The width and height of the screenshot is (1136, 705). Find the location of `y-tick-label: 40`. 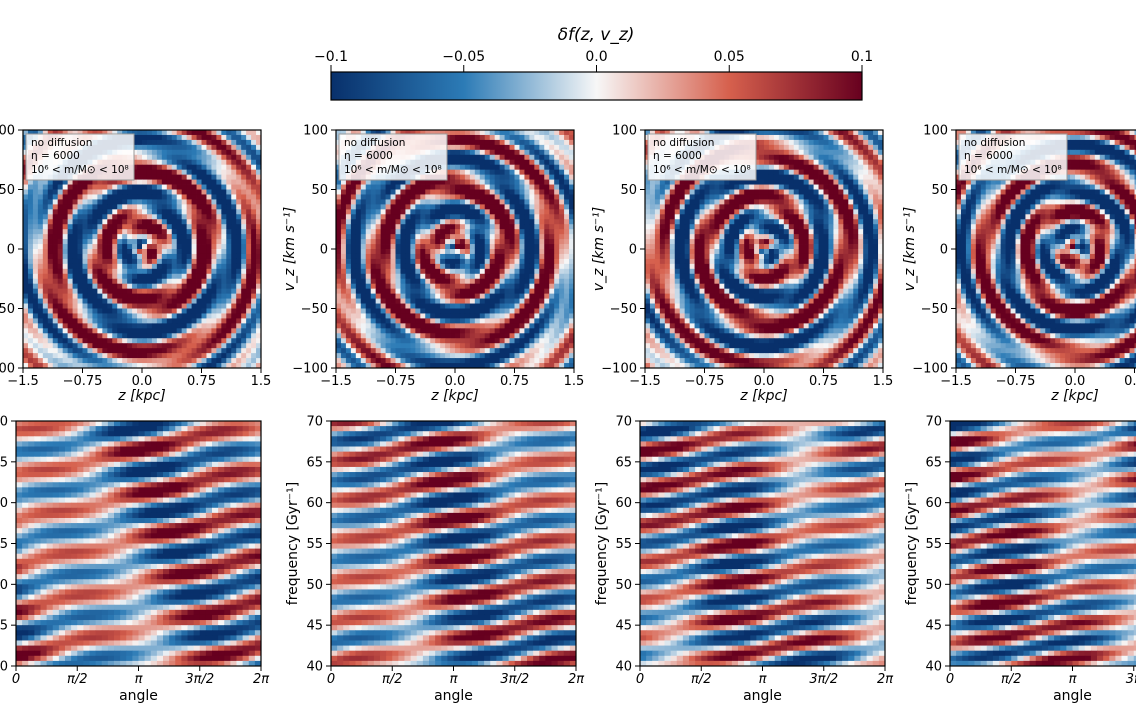

y-tick-label: 40 is located at coordinates (4, 667).